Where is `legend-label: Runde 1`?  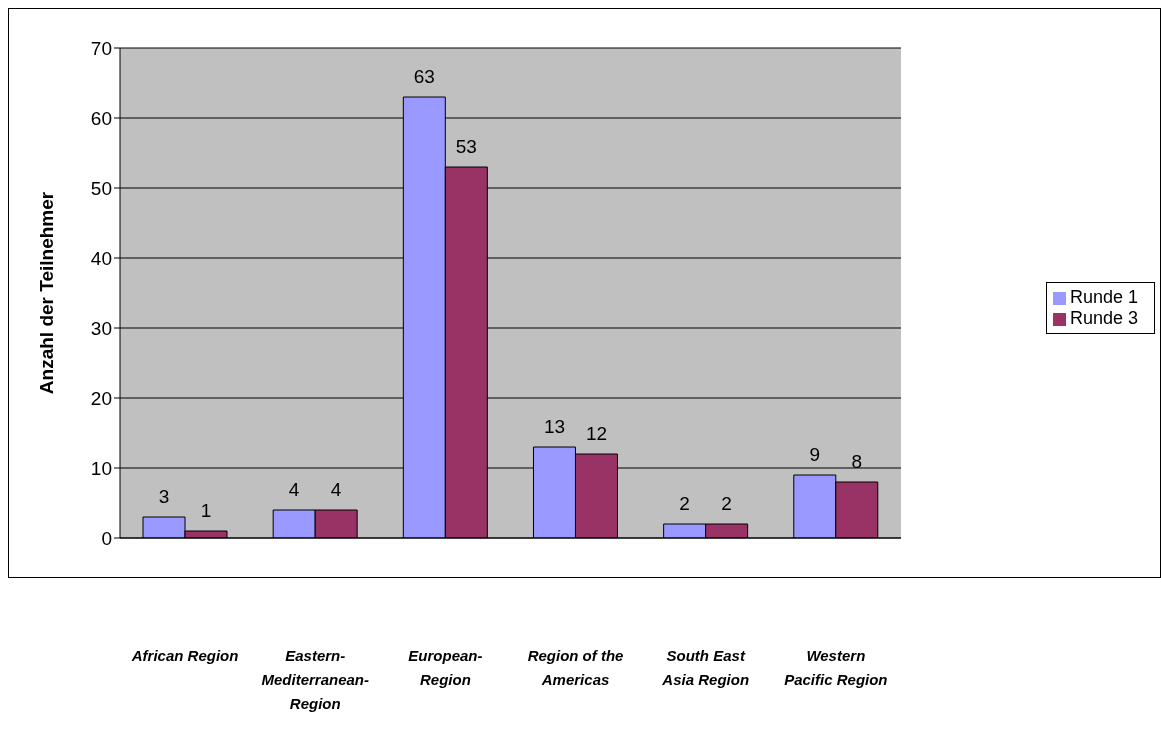 legend-label: Runde 1 is located at coordinates (1103, 297).